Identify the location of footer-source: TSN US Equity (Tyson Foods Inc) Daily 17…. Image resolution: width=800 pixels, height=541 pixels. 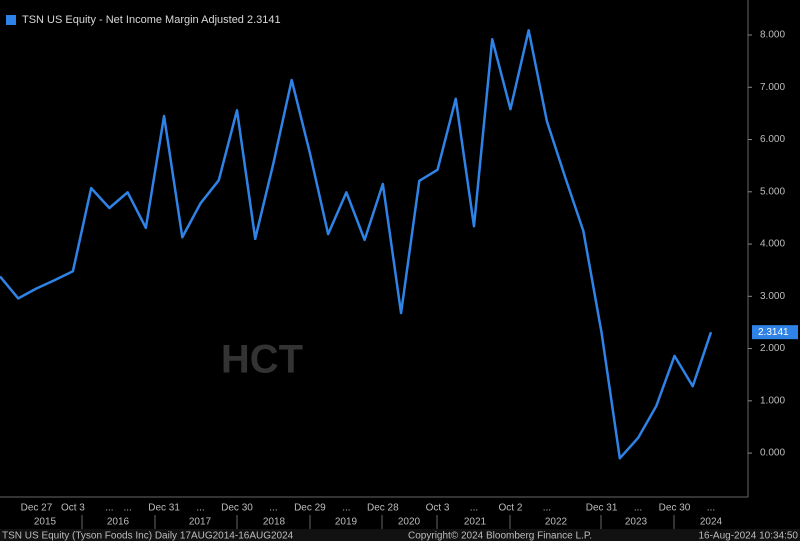
(148, 536).